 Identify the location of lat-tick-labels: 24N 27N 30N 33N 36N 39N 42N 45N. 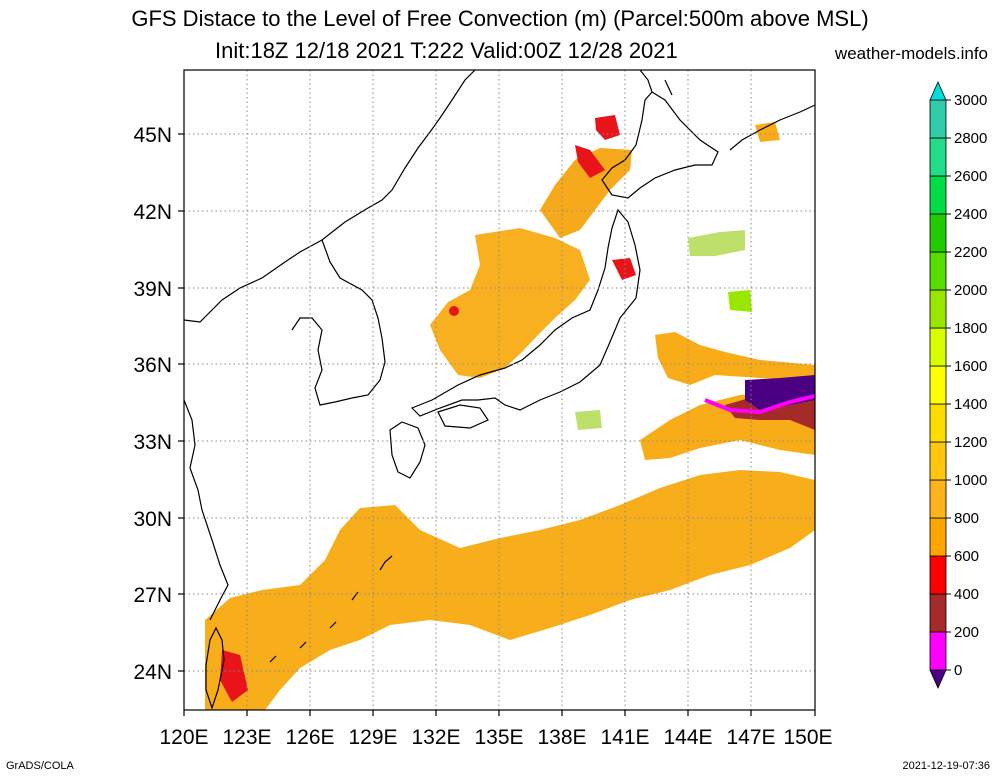
(152, 404).